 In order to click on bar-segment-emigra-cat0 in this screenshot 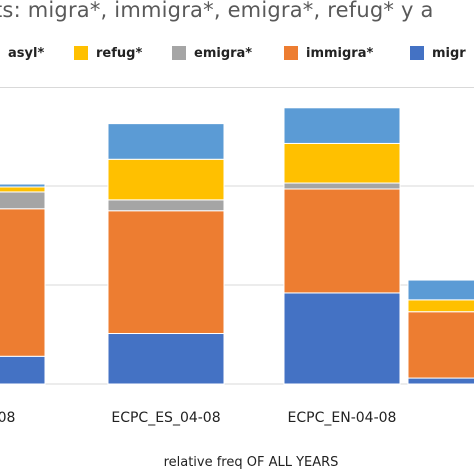, I will do `click(23, 200)`.